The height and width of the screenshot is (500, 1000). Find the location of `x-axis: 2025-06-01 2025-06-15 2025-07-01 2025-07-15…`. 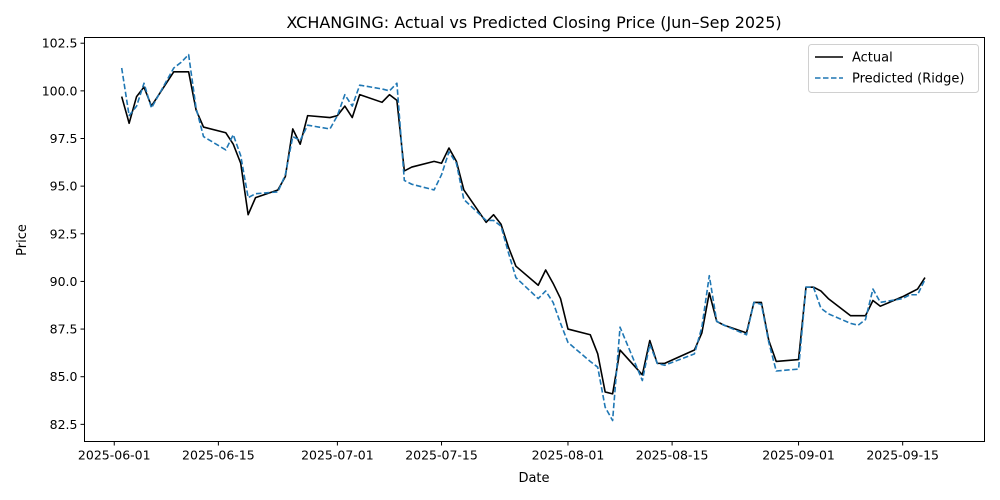

x-axis: 2025-06-01 2025-06-15 2025-07-01 2025-07-15… is located at coordinates (508, 452).